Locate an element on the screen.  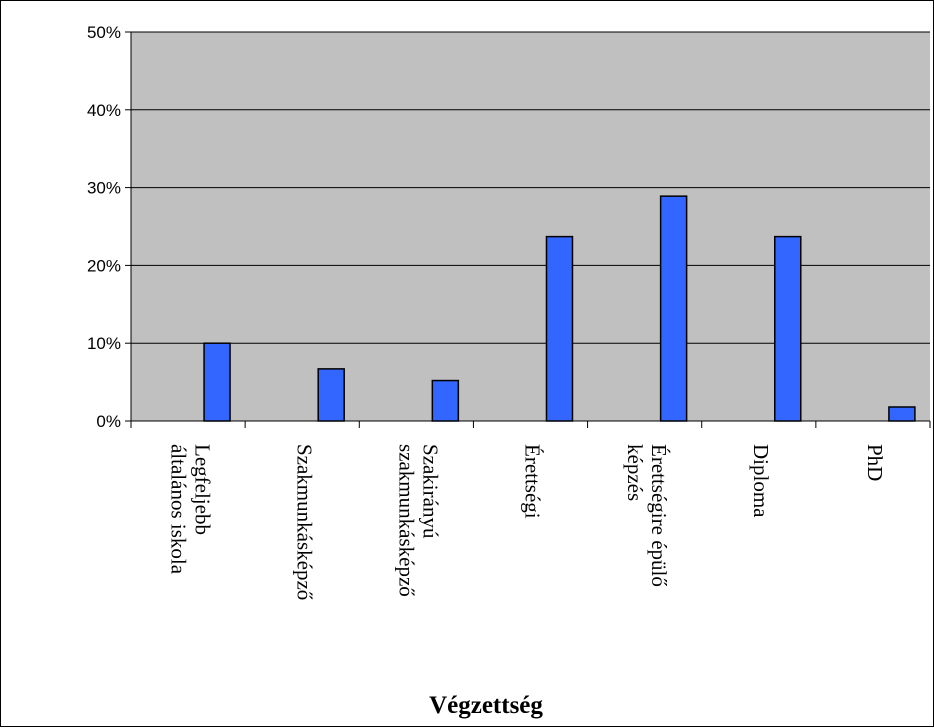
y-tick-label: 20% is located at coordinates (104, 265).